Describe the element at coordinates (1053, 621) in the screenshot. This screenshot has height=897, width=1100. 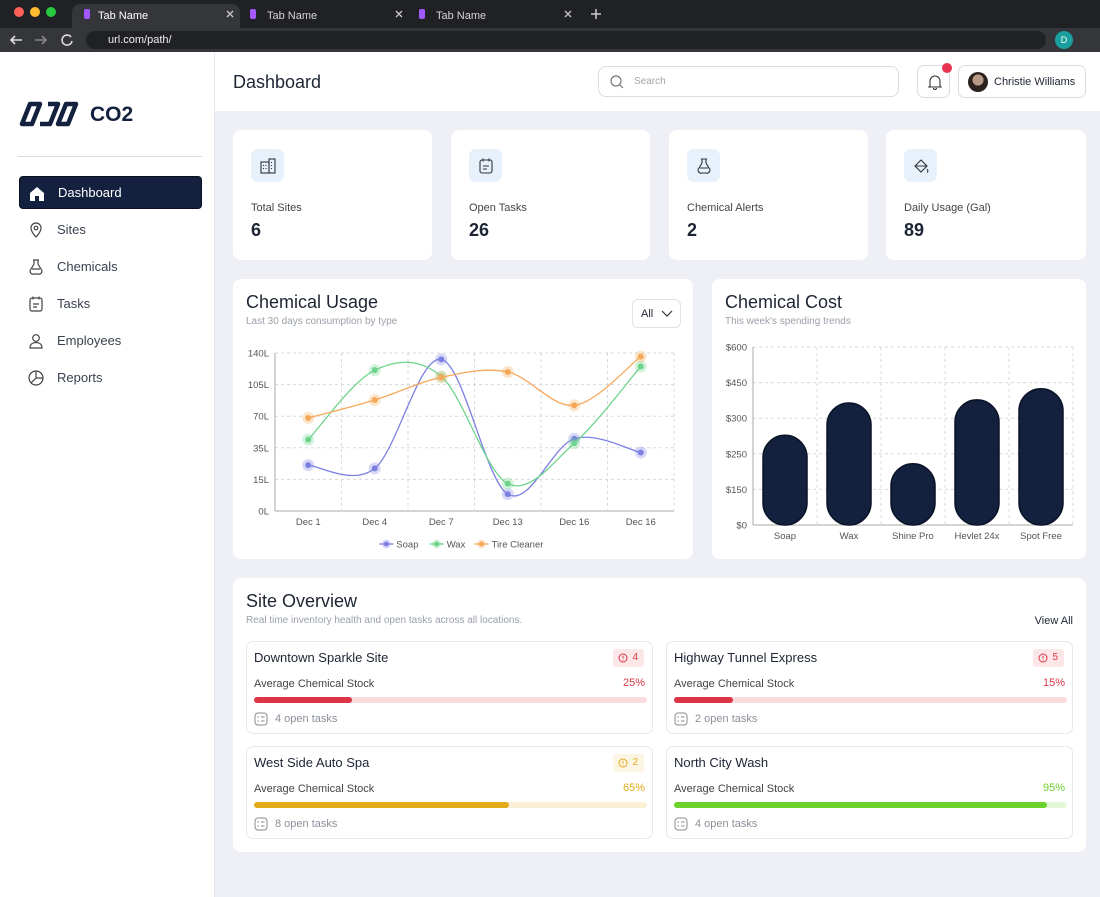
I see `view-all-link: View All` at that location.